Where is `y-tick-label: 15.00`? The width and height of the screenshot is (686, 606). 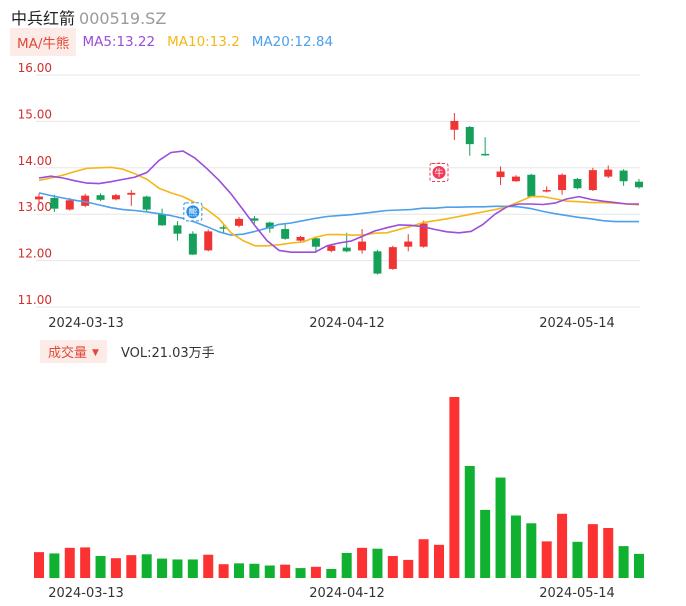
y-tick-label: 15.00 is located at coordinates (35, 114).